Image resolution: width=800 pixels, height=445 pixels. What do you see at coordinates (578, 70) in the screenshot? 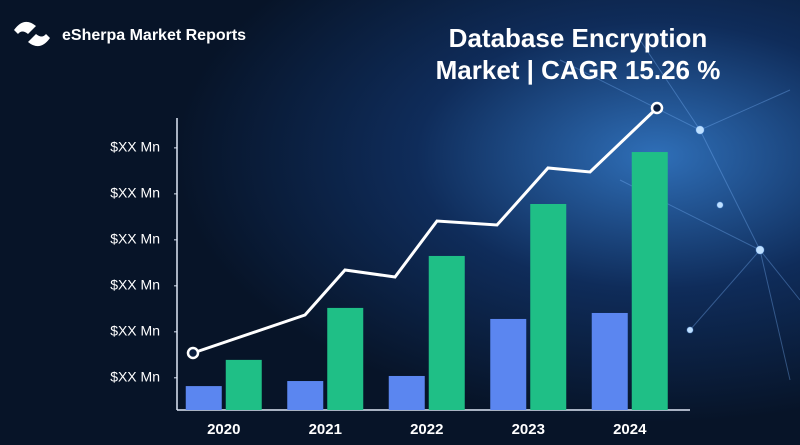
I see `chart-title: Market | CAGR 15.26 %` at bounding box center [578, 70].